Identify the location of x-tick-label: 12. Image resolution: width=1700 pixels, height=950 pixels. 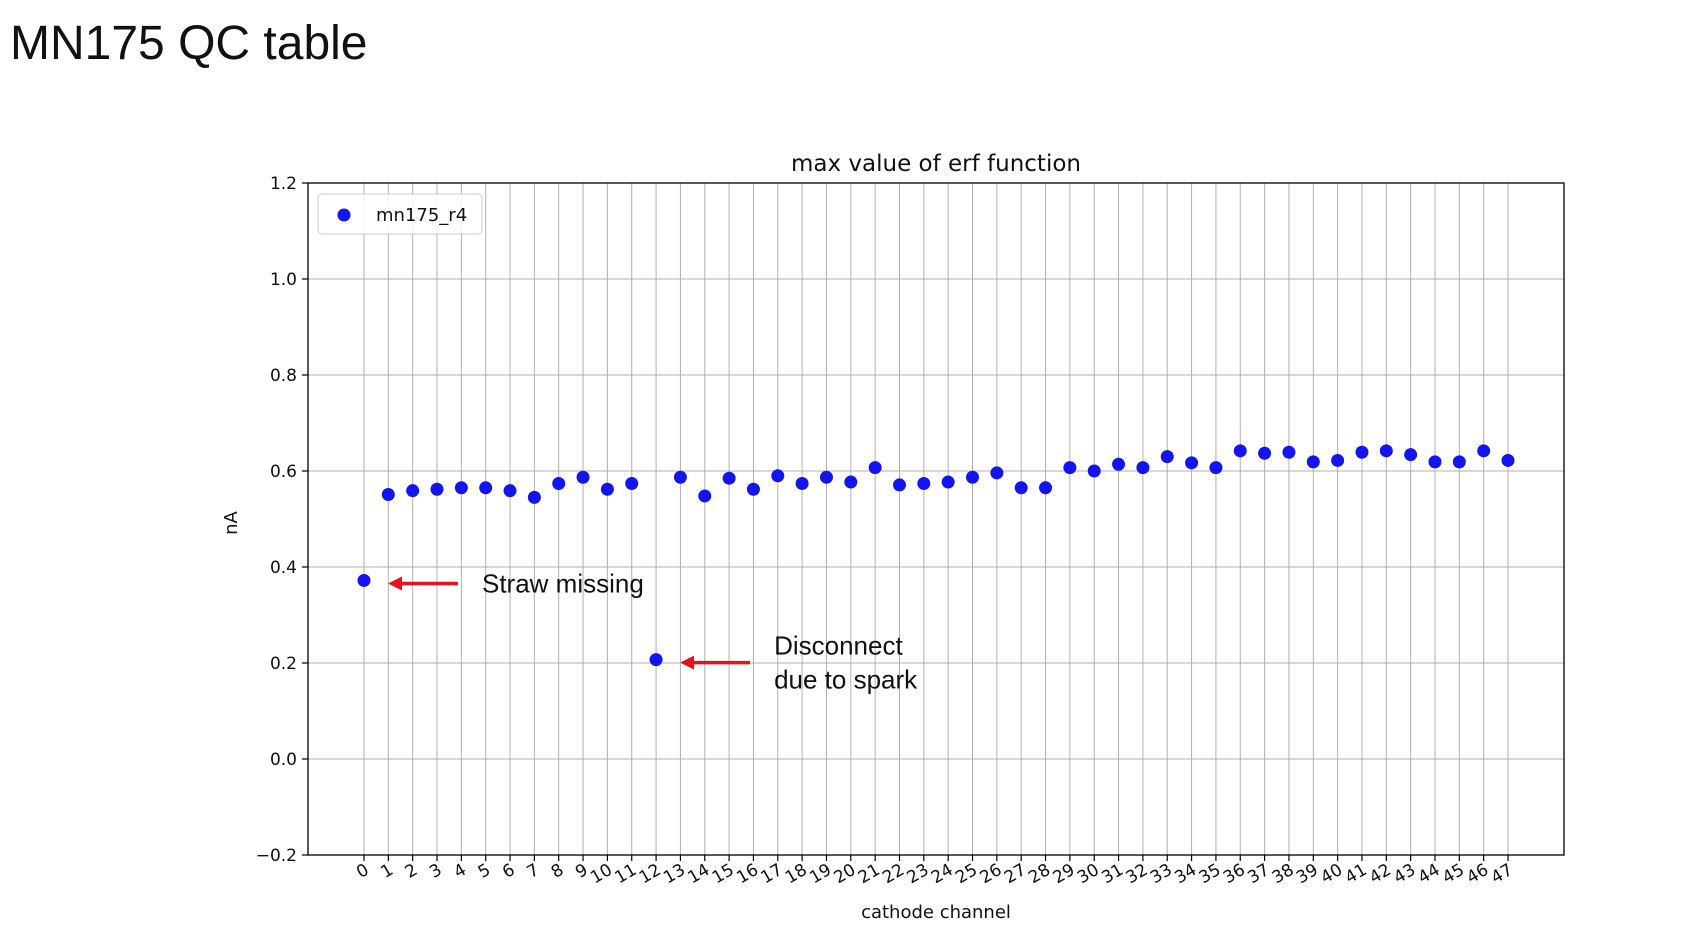
(650, 874).